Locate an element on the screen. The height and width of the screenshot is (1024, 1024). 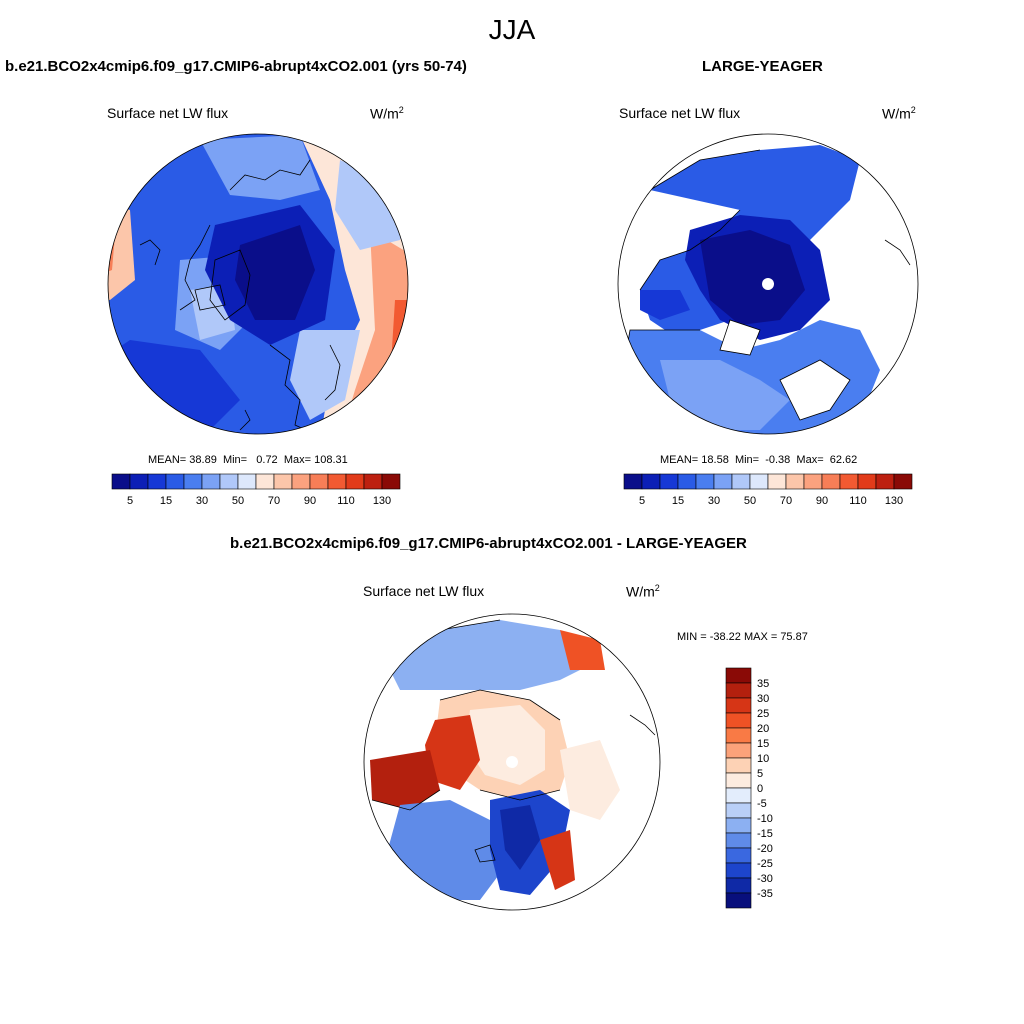
diff-colorbar: 35 30 25 20 15 10 5 0 -5 -10 -15 -20 -25 -30 -35 is located at coordinates (749, 788).